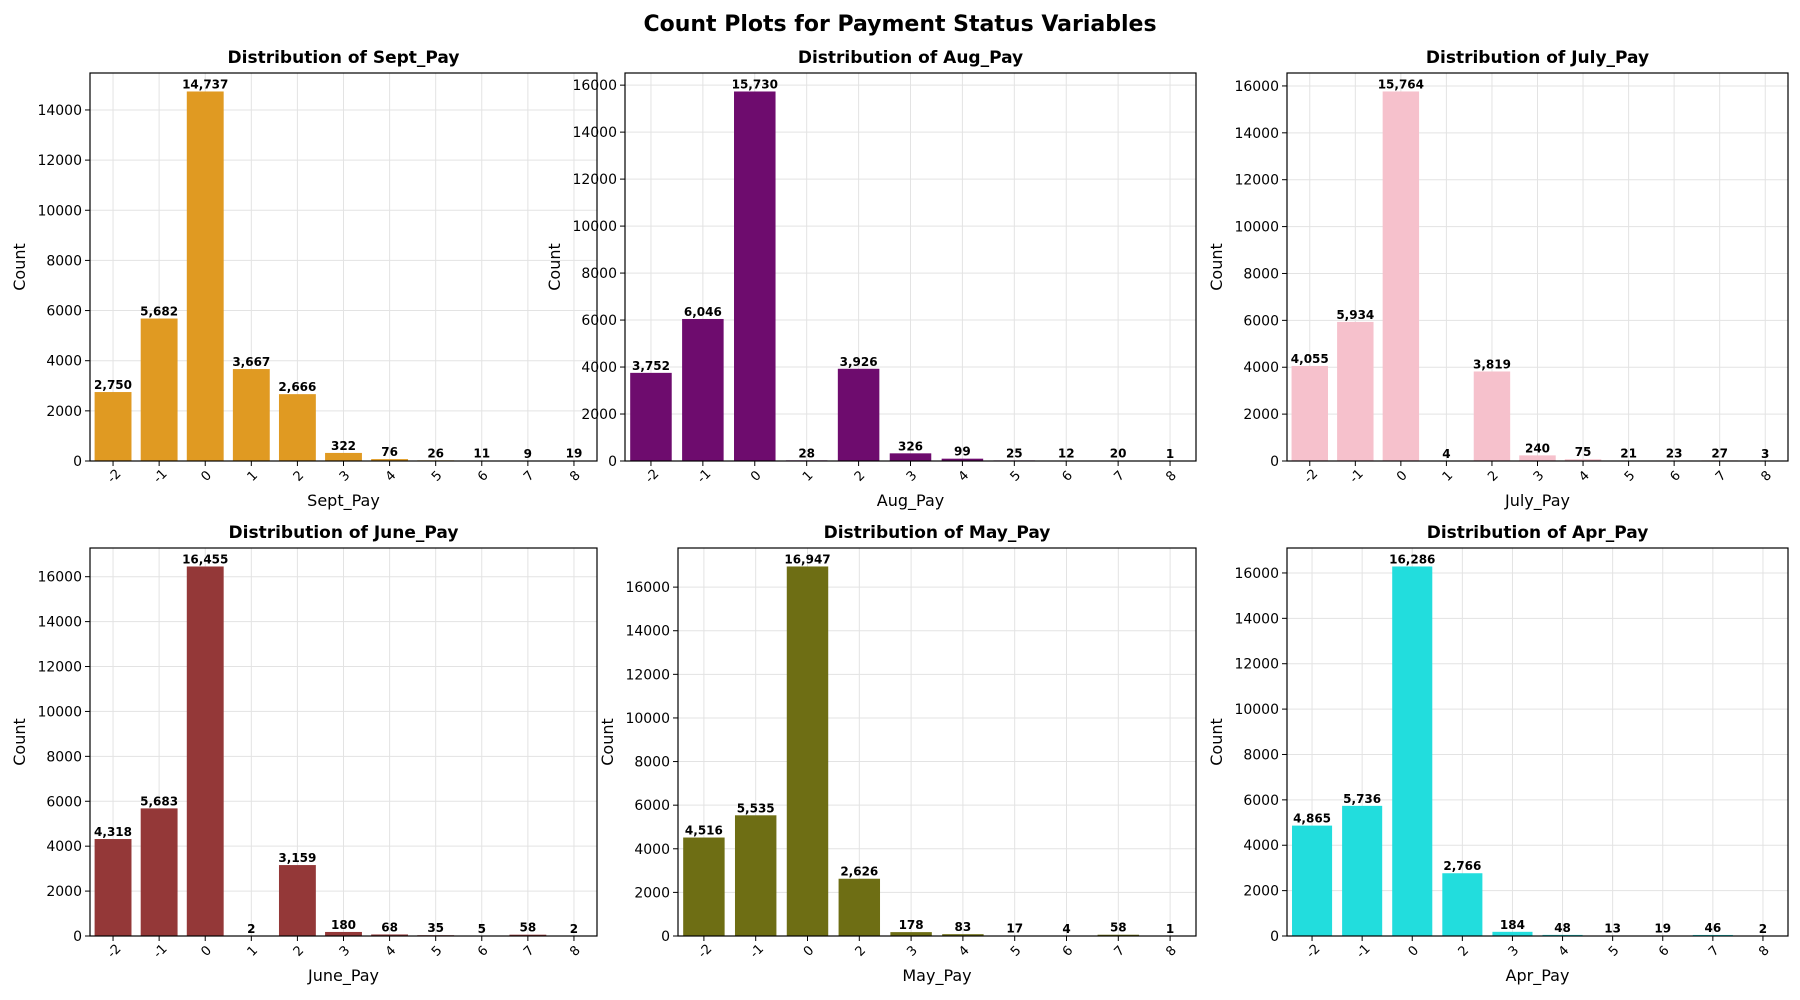  Describe the element at coordinates (911, 925) in the screenshot. I see `bar-value-label: 178` at that location.